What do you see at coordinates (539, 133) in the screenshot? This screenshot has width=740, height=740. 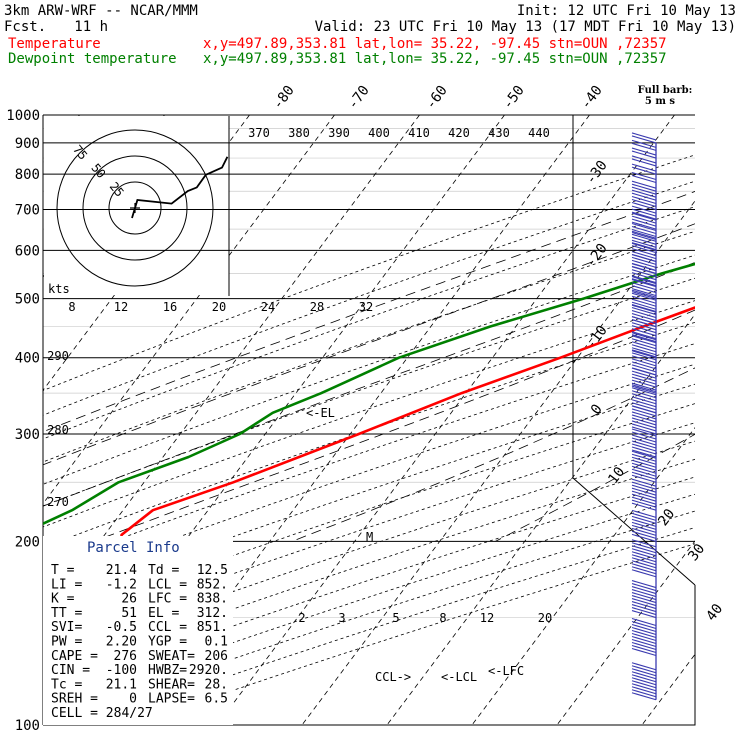 I see `theta-label: 440` at bounding box center [539, 133].